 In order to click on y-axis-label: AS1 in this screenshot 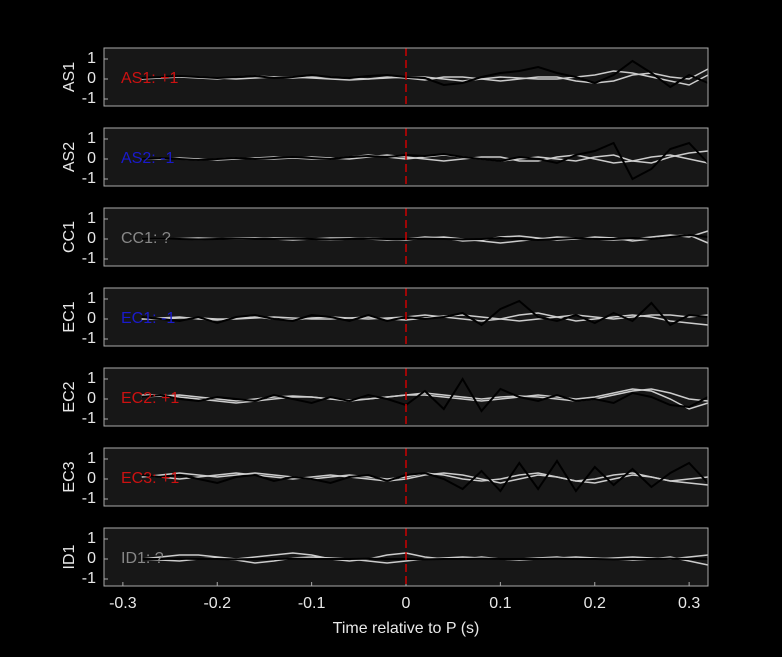, I will do `click(69, 77)`.